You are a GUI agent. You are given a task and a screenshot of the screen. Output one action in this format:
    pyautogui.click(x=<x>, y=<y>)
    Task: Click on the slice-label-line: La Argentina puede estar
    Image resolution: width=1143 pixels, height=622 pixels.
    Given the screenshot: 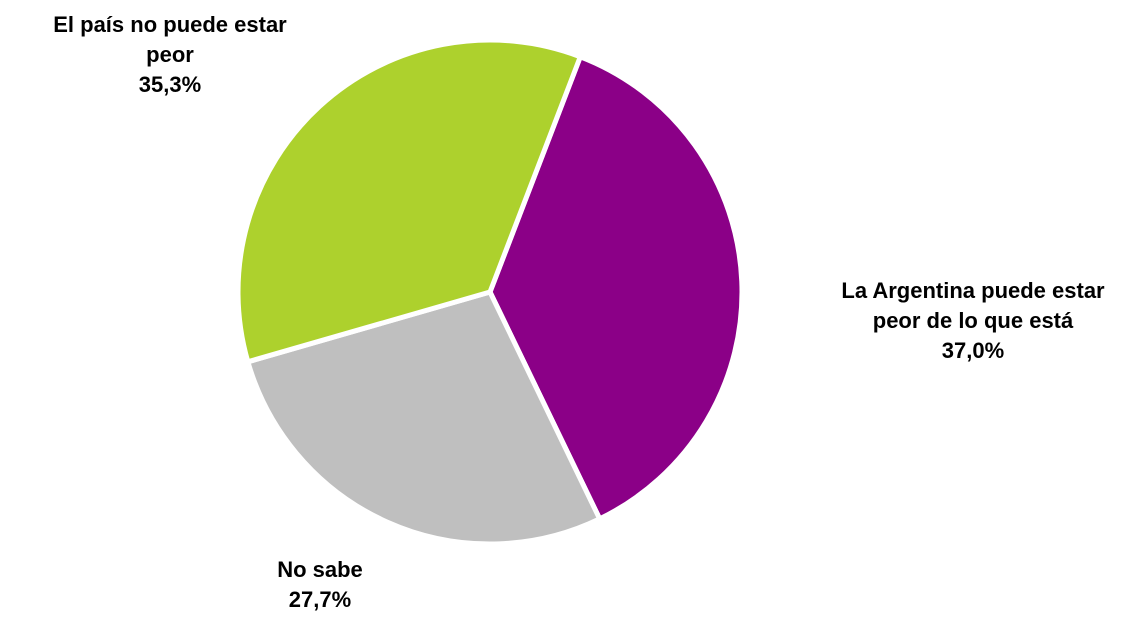 What is the action you would take?
    pyautogui.click(x=973, y=290)
    